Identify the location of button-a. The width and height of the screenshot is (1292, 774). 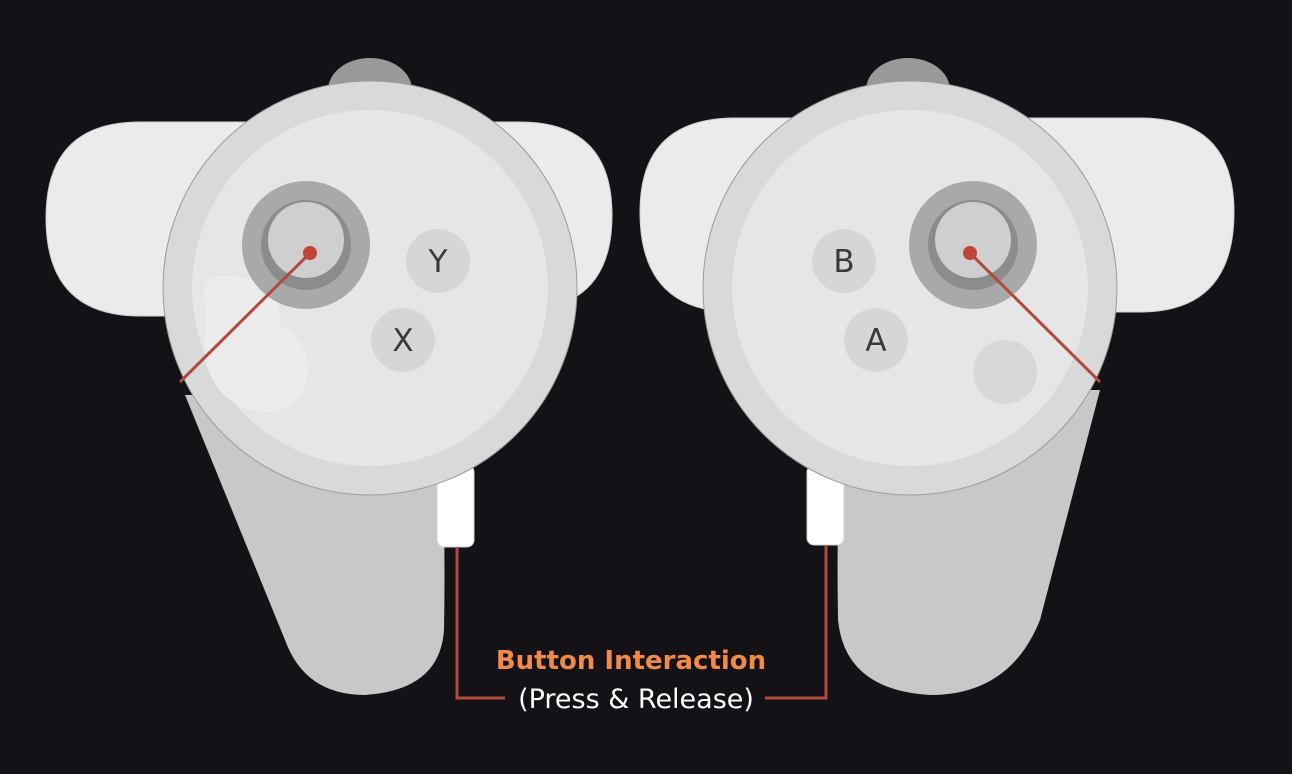
(876, 340).